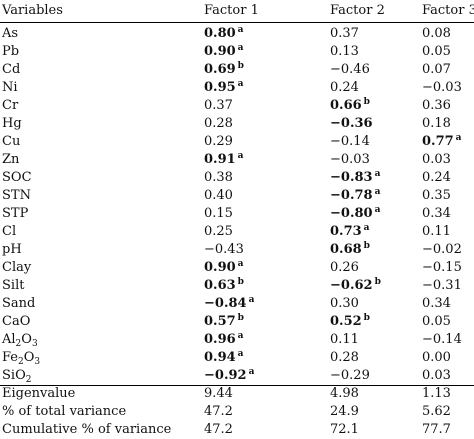 This screenshot has height=439, width=474. Describe the element at coordinates (344, 357) in the screenshot. I see `factor-2-value: 0.28` at that location.